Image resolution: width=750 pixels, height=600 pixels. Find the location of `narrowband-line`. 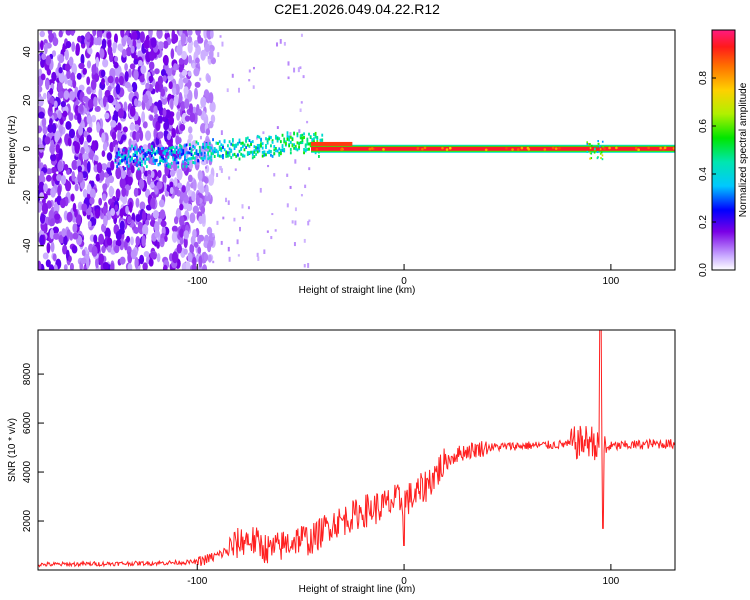

narrowband-line is located at coordinates (493, 148).